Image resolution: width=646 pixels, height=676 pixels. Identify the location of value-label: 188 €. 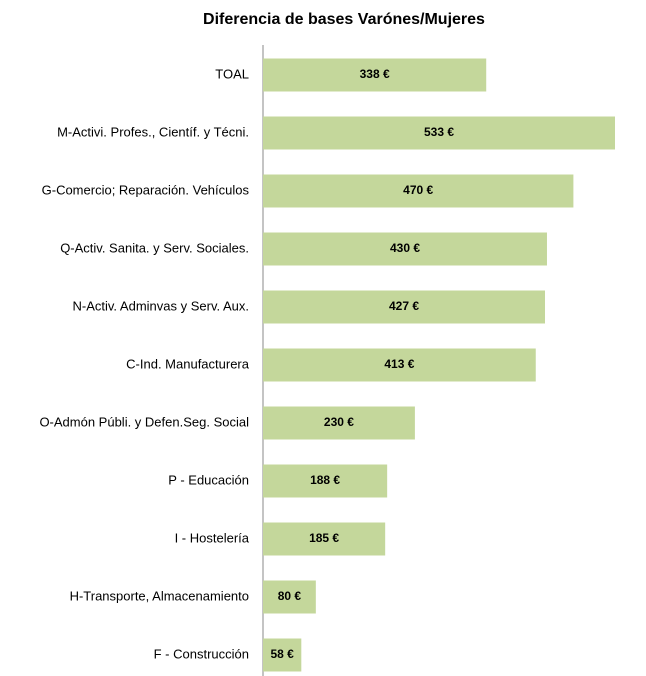
(325, 480).